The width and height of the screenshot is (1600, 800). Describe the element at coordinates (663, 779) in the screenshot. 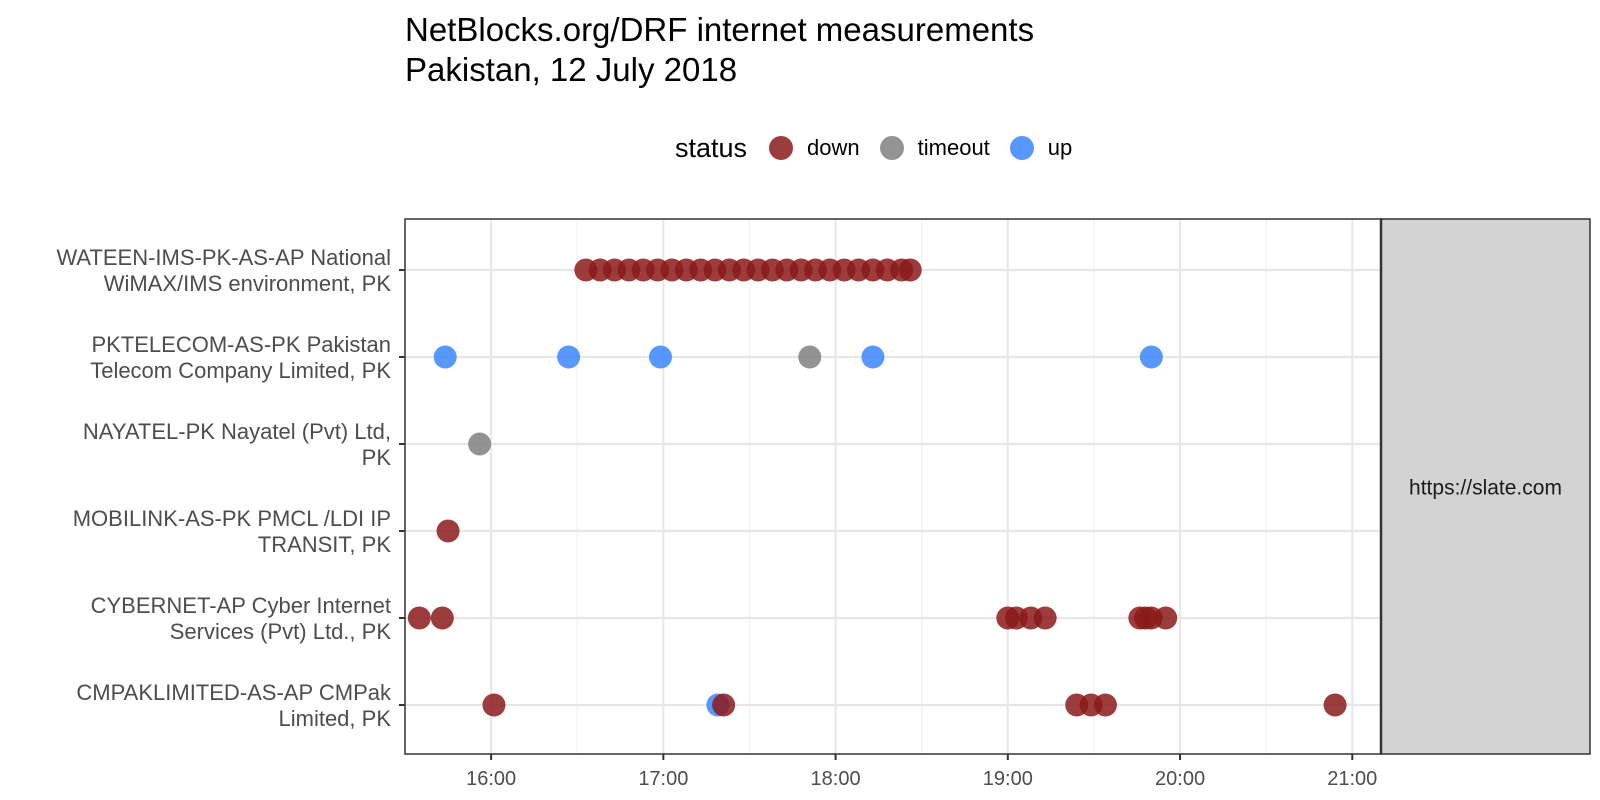

I see `x-axis-tick-label: 17:00` at that location.